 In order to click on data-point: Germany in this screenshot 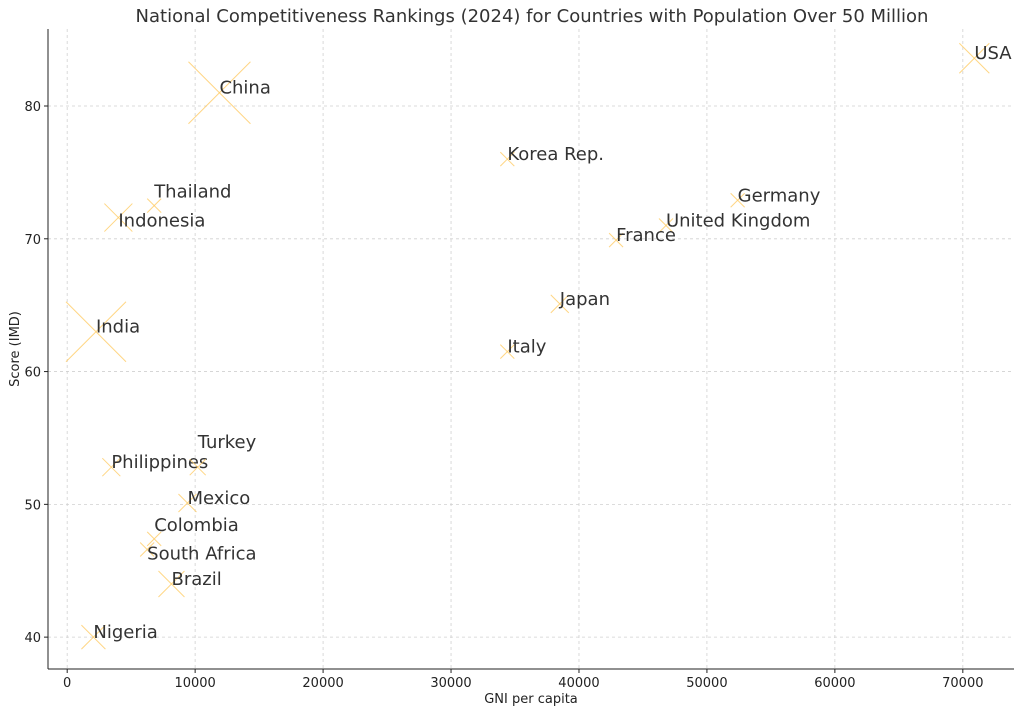, I will do `click(775, 196)`.